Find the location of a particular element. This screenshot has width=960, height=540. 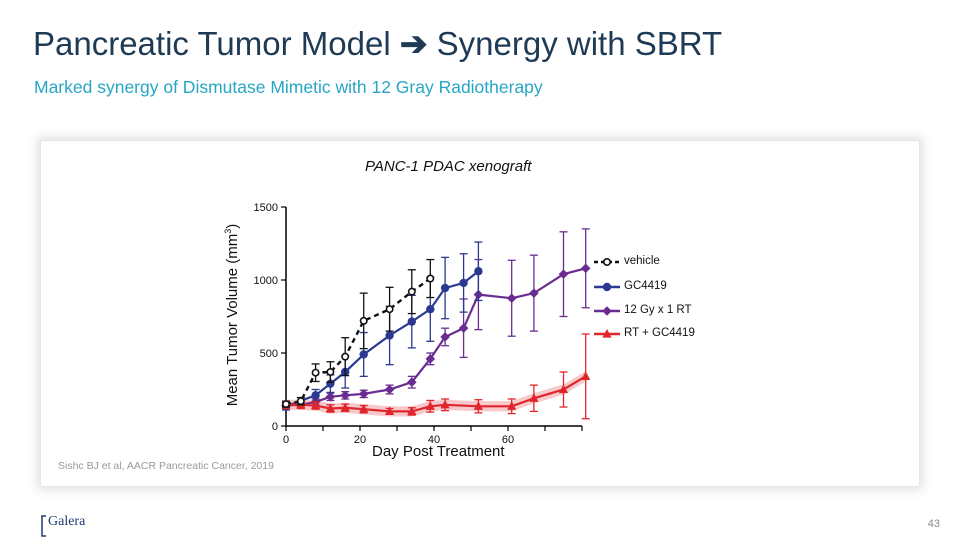

title-end: Synergy with SBRT is located at coordinates (579, 43).